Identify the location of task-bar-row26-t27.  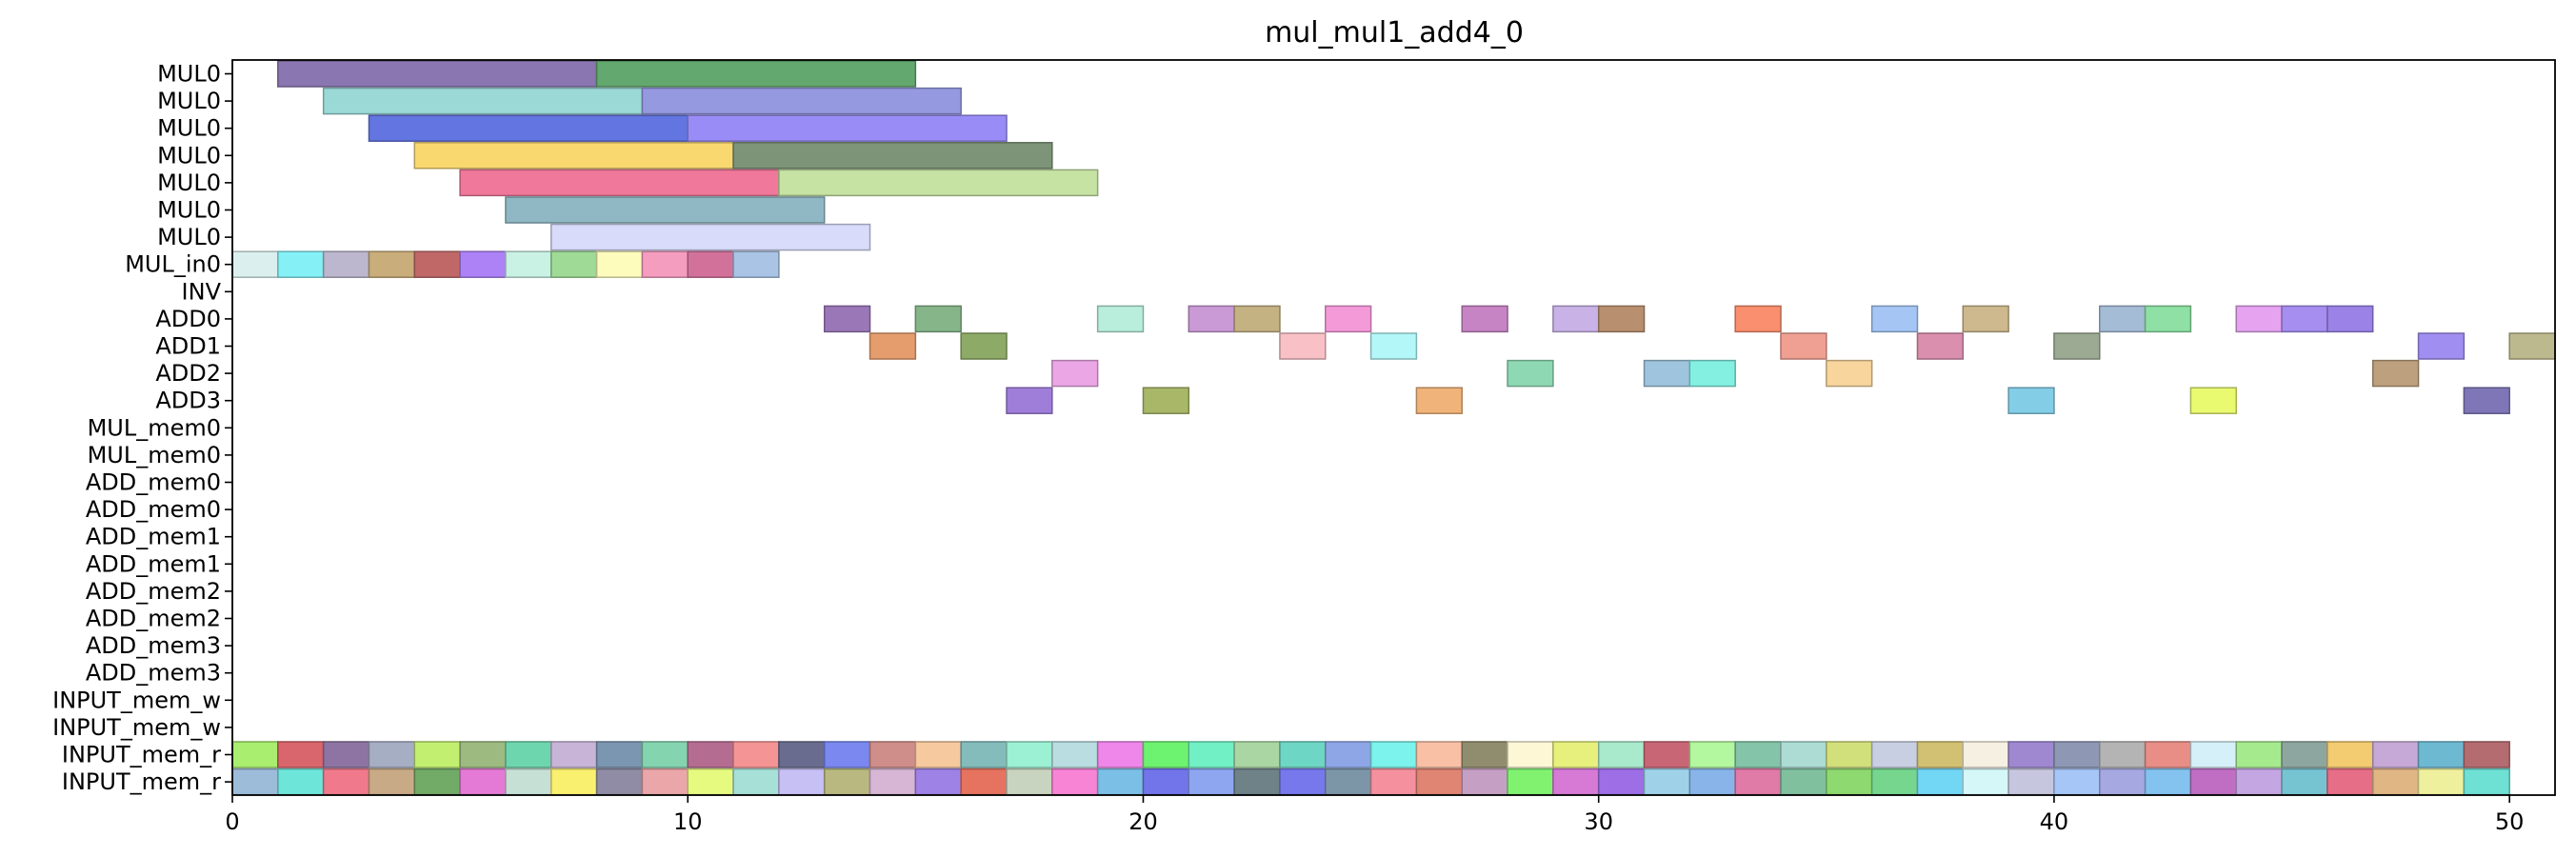
(1484, 781).